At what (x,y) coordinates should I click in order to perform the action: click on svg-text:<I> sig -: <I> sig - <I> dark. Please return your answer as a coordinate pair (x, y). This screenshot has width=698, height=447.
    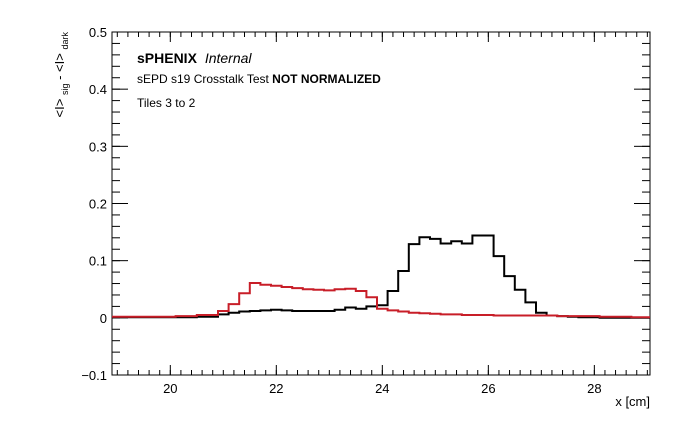
    Looking at the image, I should click on (61, 75).